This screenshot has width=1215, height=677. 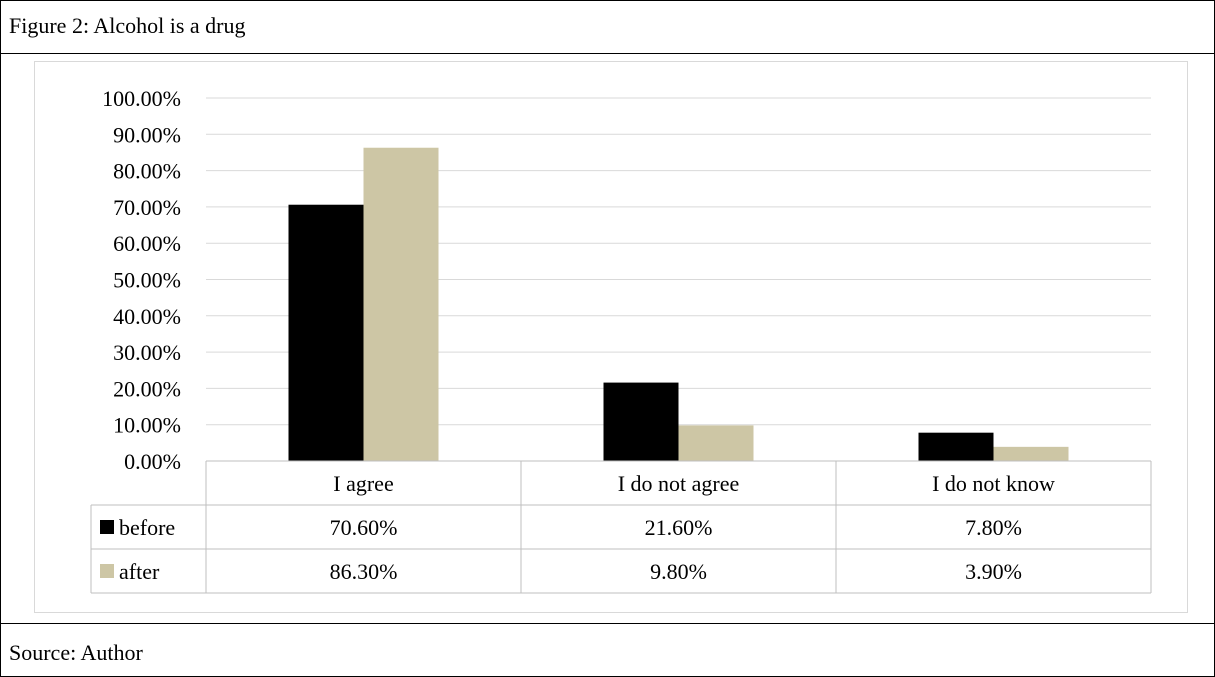 I want to click on figure-source: Source: Author, so click(x=76, y=652).